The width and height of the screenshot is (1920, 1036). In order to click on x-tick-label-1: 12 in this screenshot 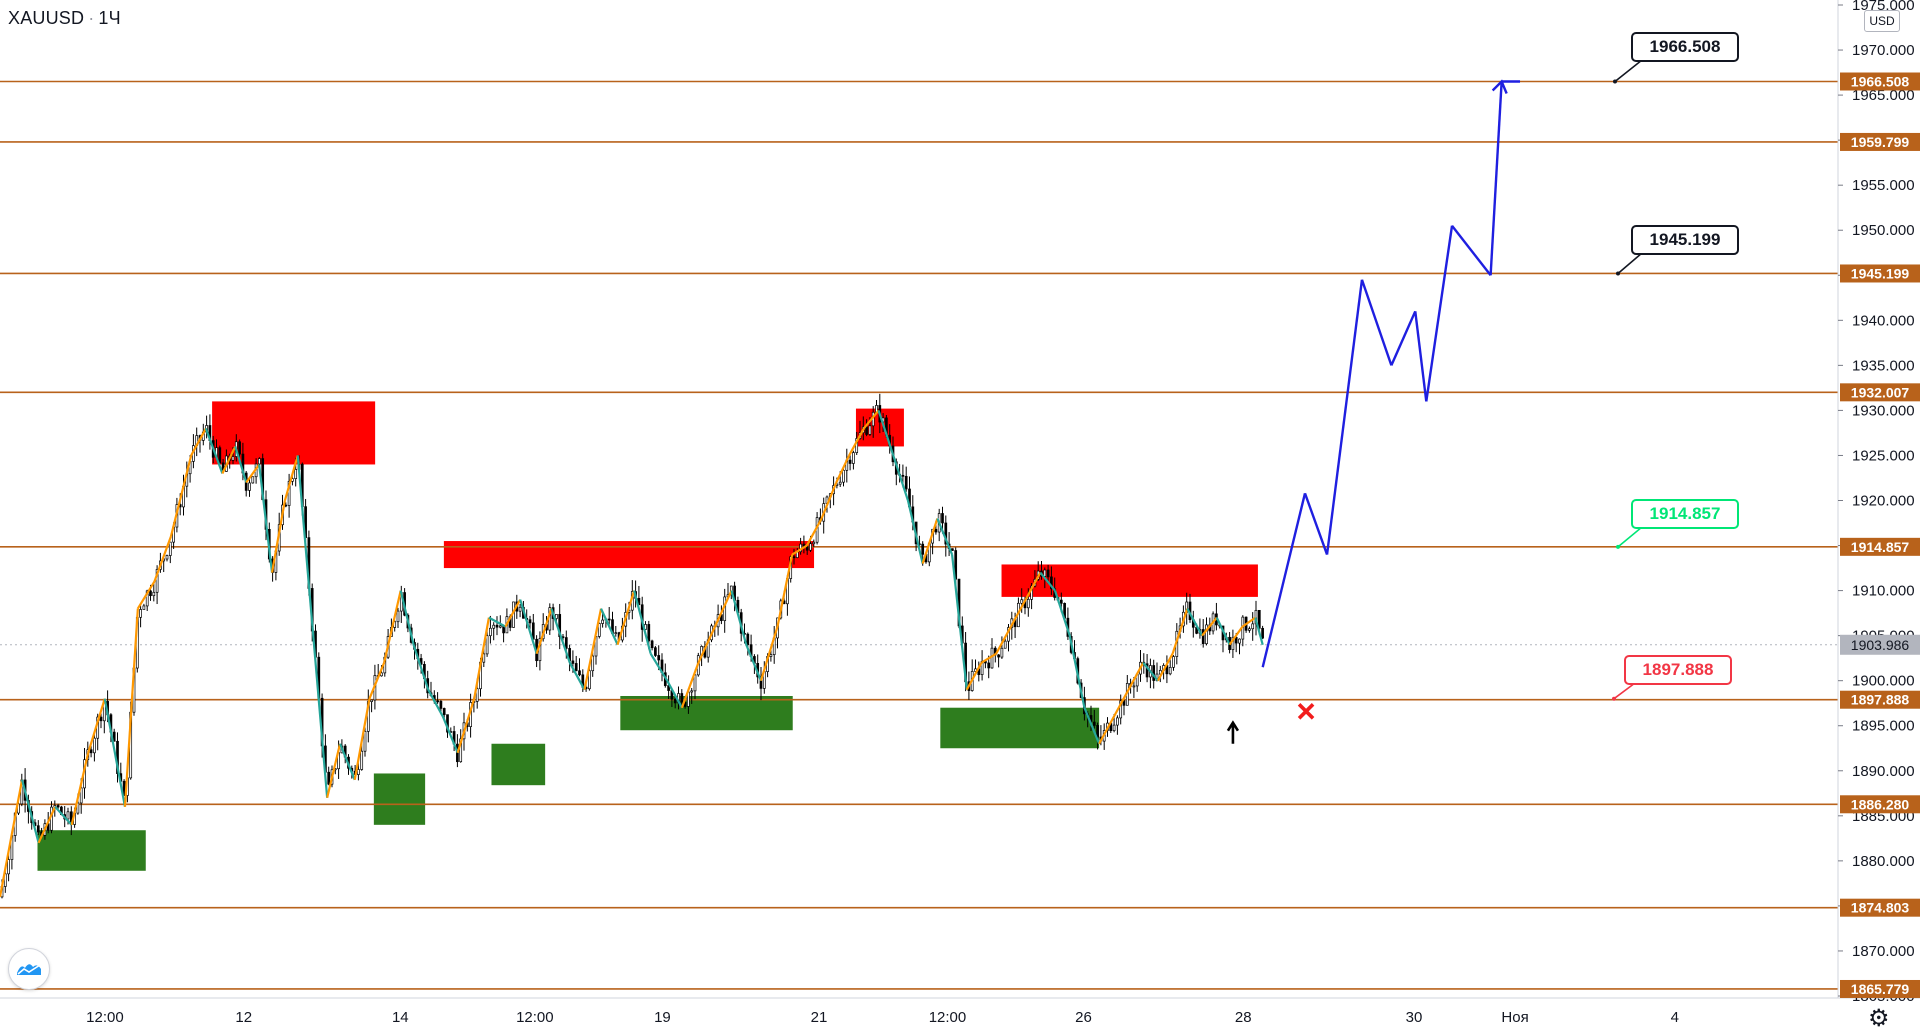, I will do `click(243, 1017)`.